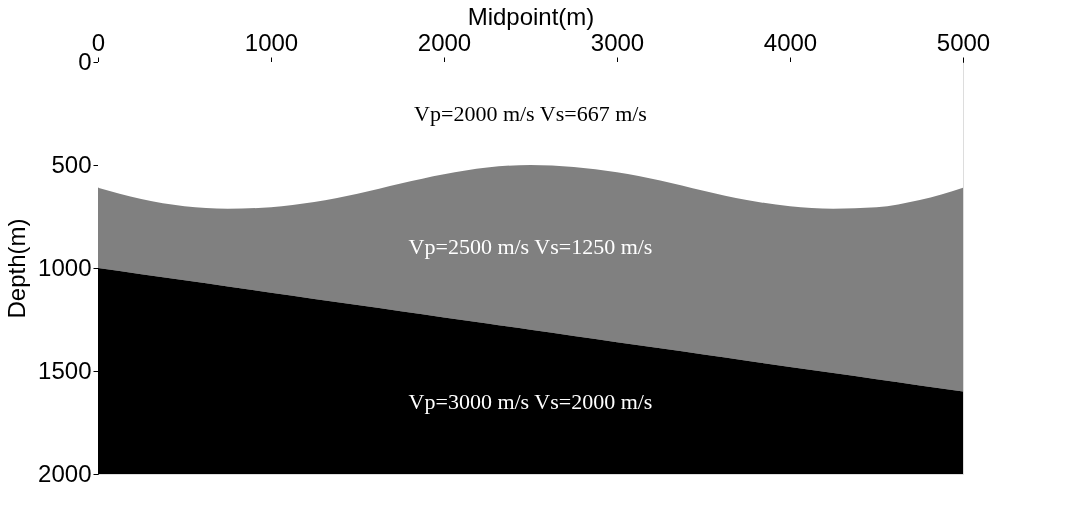 The width and height of the screenshot is (1072, 517). Describe the element at coordinates (530, 113) in the screenshot. I see `annotation: Vp=2000 m/s Vs=667 m/s` at that location.